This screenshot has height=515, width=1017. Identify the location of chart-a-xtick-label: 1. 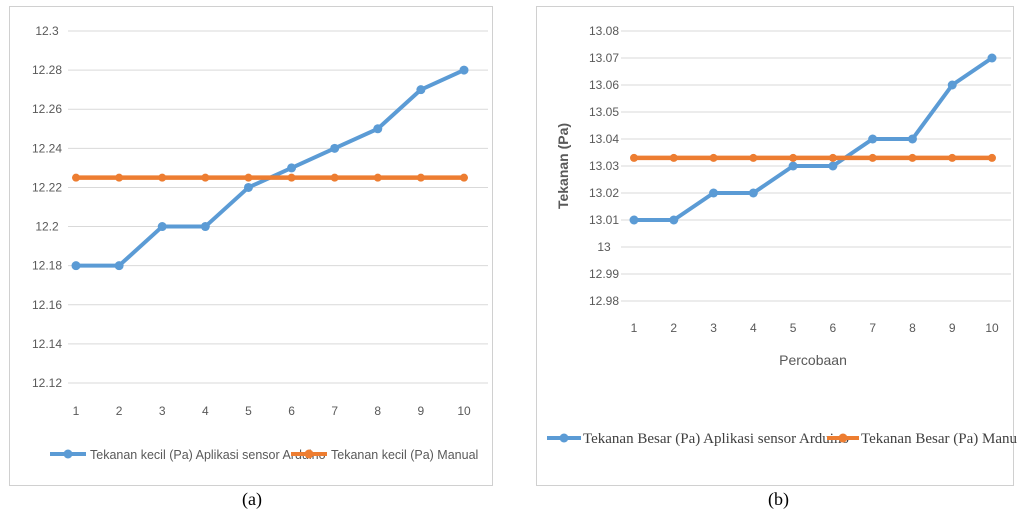
(76, 411).